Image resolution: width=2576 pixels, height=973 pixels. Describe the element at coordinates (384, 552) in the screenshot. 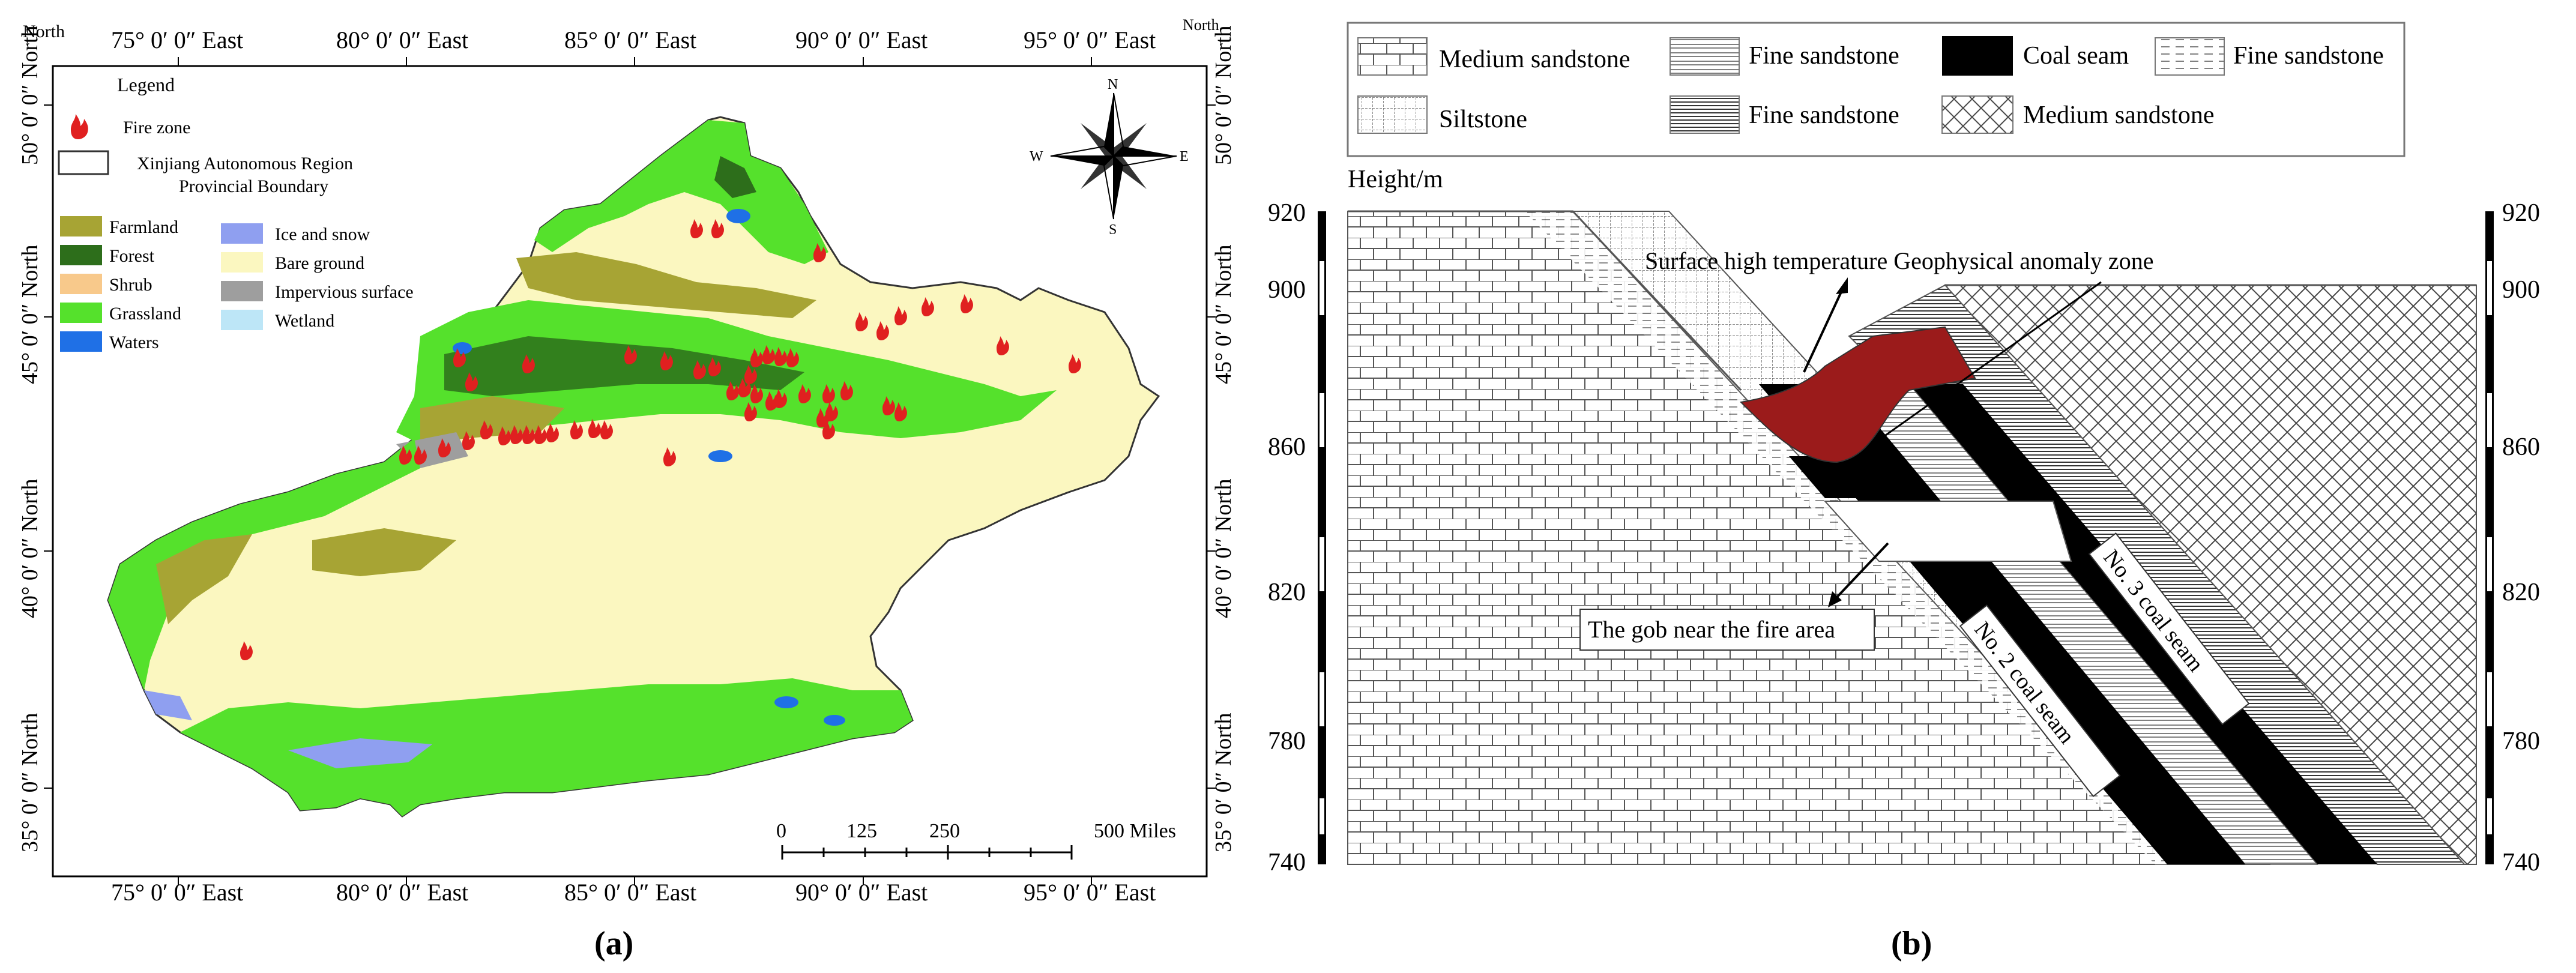

I see `region-farmland-tarim` at that location.